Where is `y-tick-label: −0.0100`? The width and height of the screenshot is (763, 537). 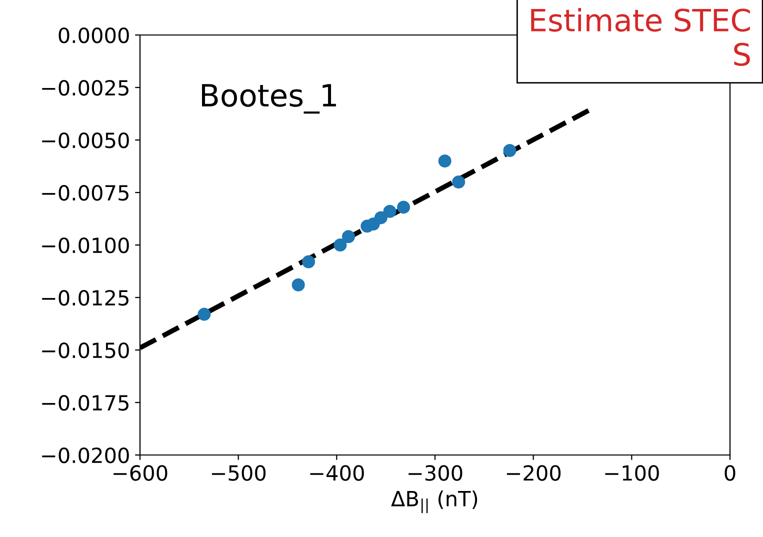 y-tick-label: −0.0100 is located at coordinates (85, 245).